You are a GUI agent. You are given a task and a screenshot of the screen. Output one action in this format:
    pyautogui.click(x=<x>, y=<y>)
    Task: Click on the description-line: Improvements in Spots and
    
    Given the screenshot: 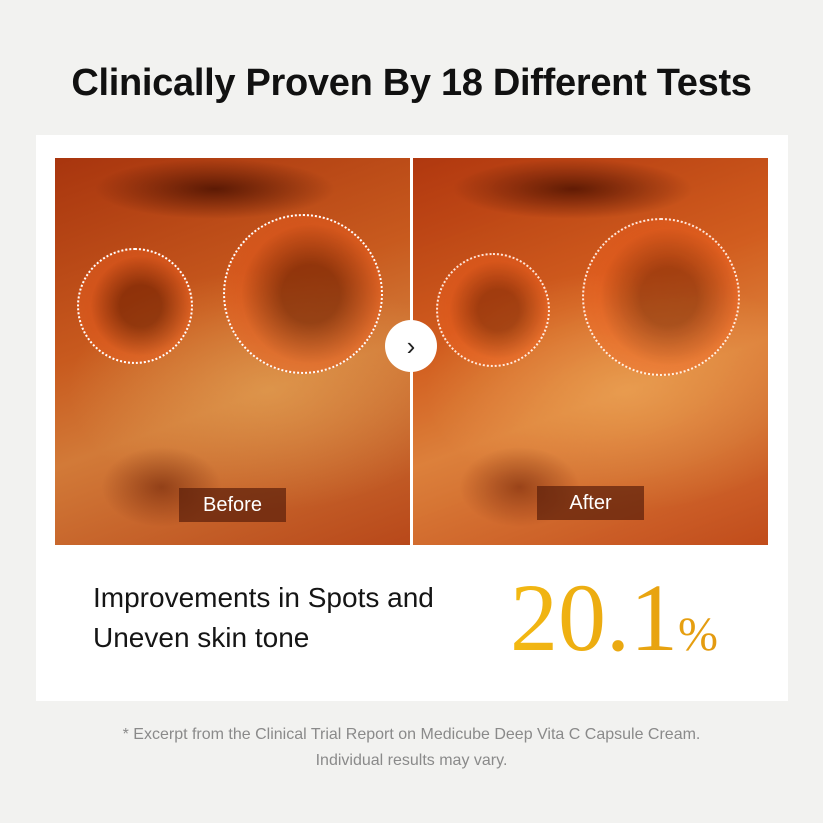 What is the action you would take?
    pyautogui.click(x=263, y=597)
    